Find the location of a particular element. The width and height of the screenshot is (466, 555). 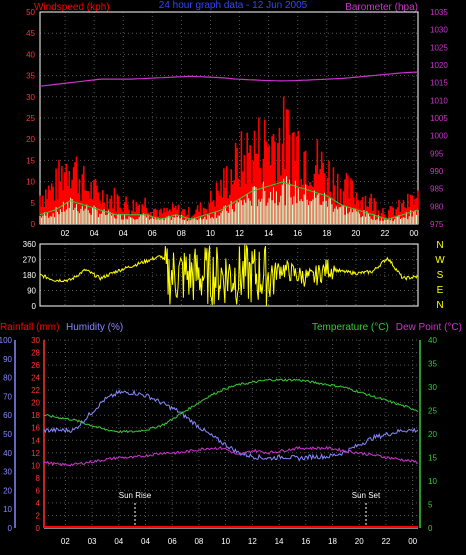

direction-tick-label: 90 is located at coordinates (31, 291).